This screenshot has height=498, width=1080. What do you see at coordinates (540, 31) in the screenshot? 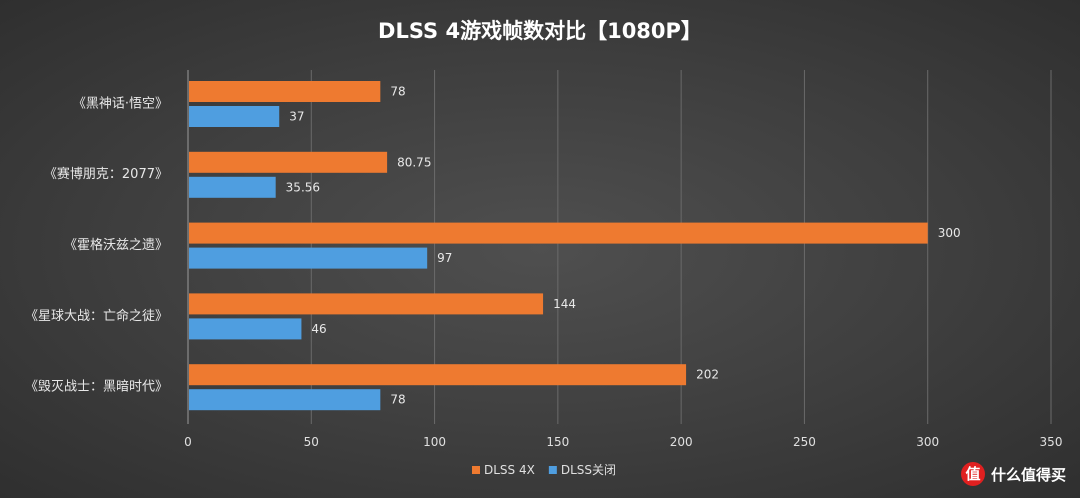
I see `chart-title: DLSS 4游戏帧数对比【1080P】` at bounding box center [540, 31].